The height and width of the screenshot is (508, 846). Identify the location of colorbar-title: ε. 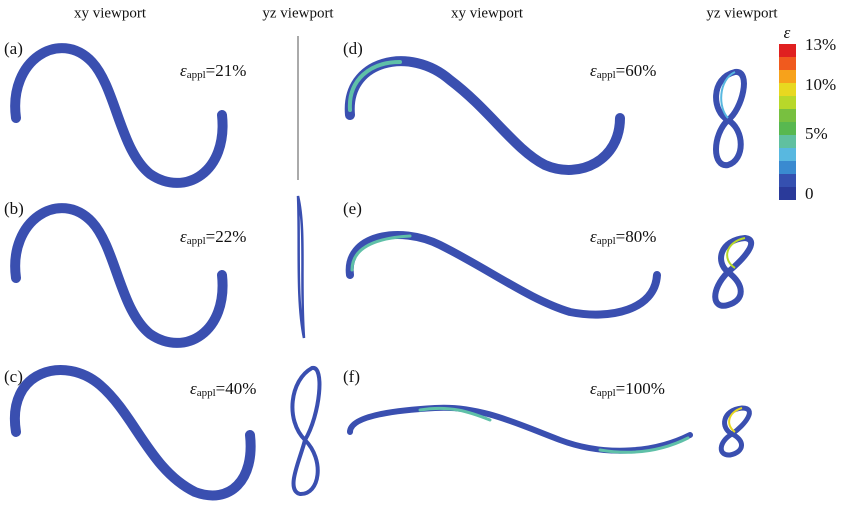
(787, 32).